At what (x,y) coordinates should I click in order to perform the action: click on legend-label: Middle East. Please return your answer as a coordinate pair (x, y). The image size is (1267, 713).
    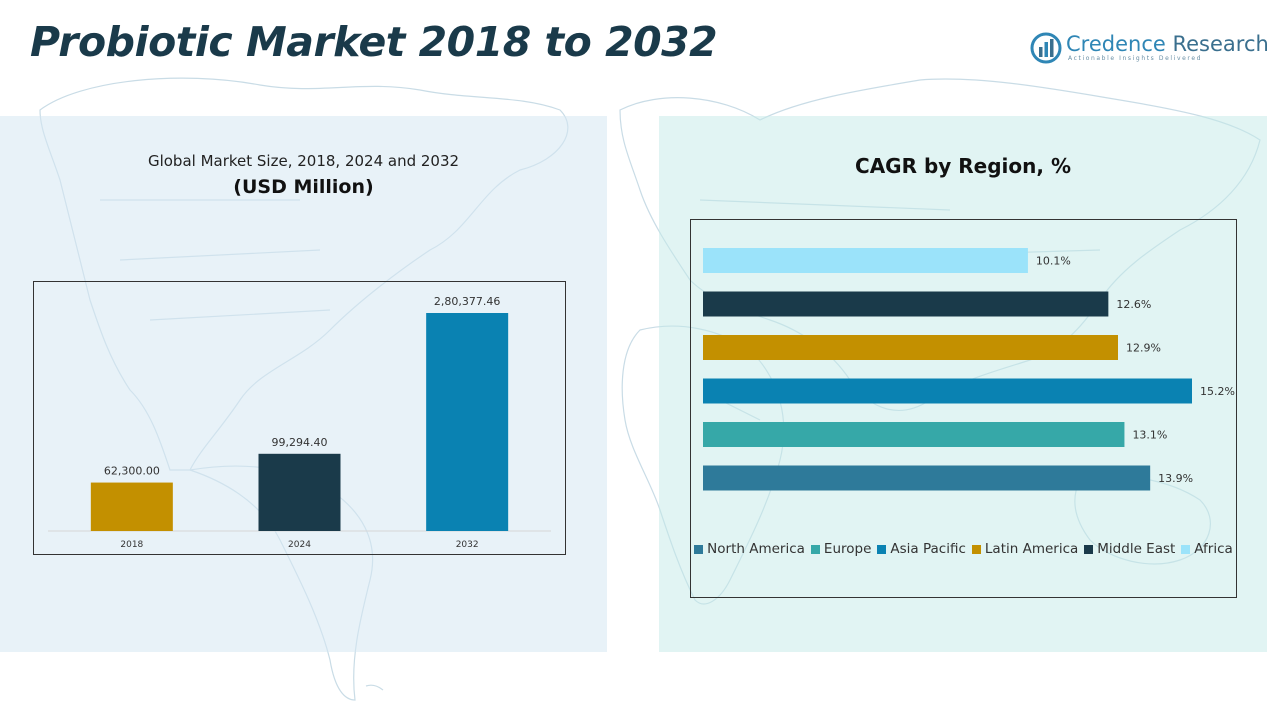
    Looking at the image, I should click on (1136, 549).